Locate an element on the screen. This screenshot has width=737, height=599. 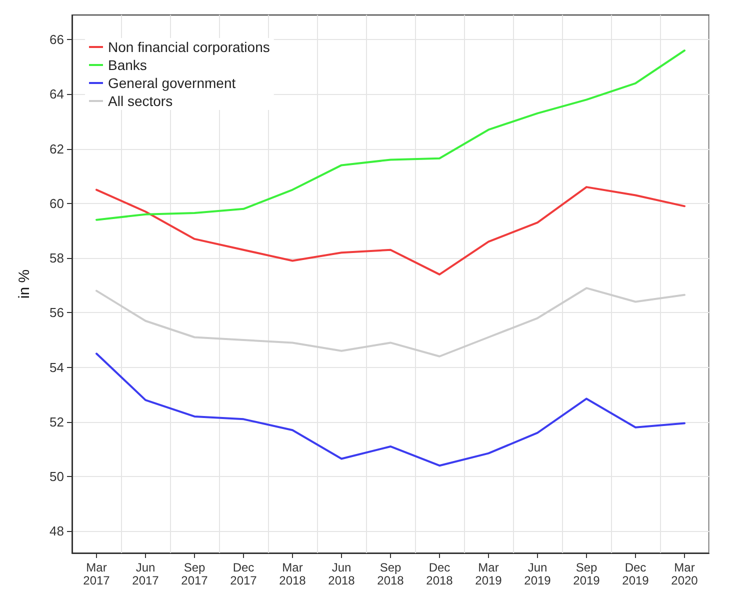
y-tick-label: 56 is located at coordinates (57, 312).